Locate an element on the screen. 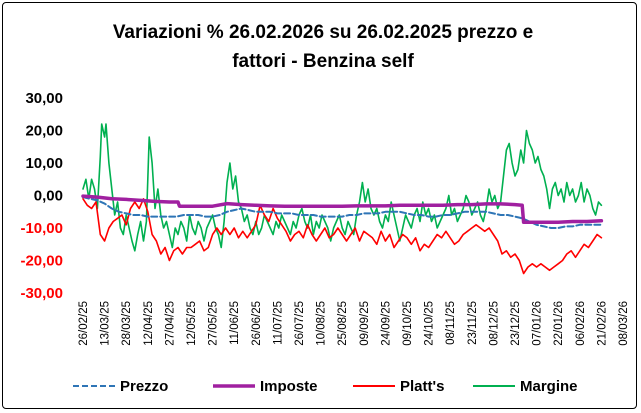 This screenshot has height=413, width=641. legend-label-prezzo: Prezzo is located at coordinates (144, 386).